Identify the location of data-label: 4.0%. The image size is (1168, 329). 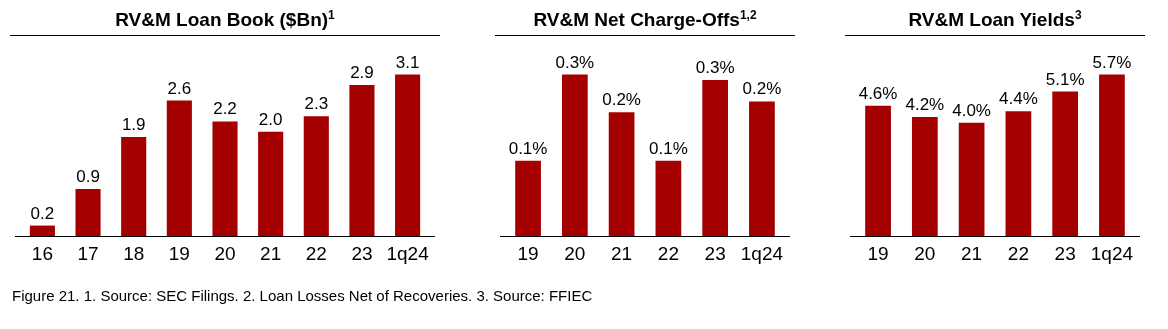
(971, 110).